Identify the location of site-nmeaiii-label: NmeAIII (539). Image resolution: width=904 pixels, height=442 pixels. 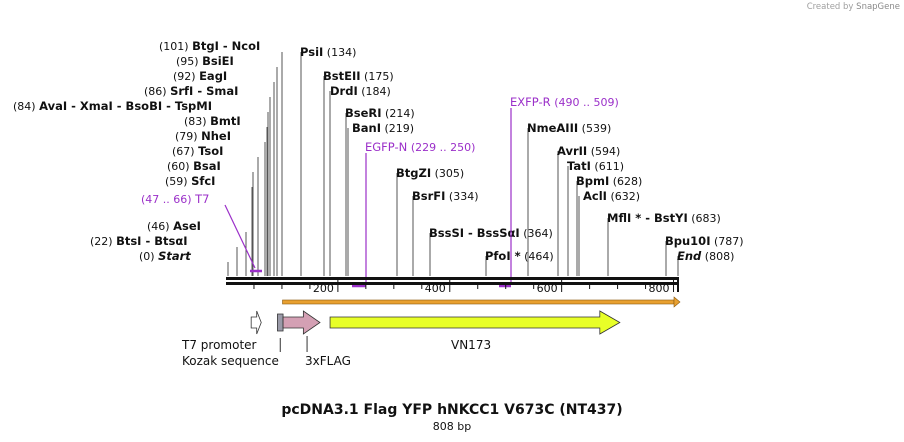
(569, 128).